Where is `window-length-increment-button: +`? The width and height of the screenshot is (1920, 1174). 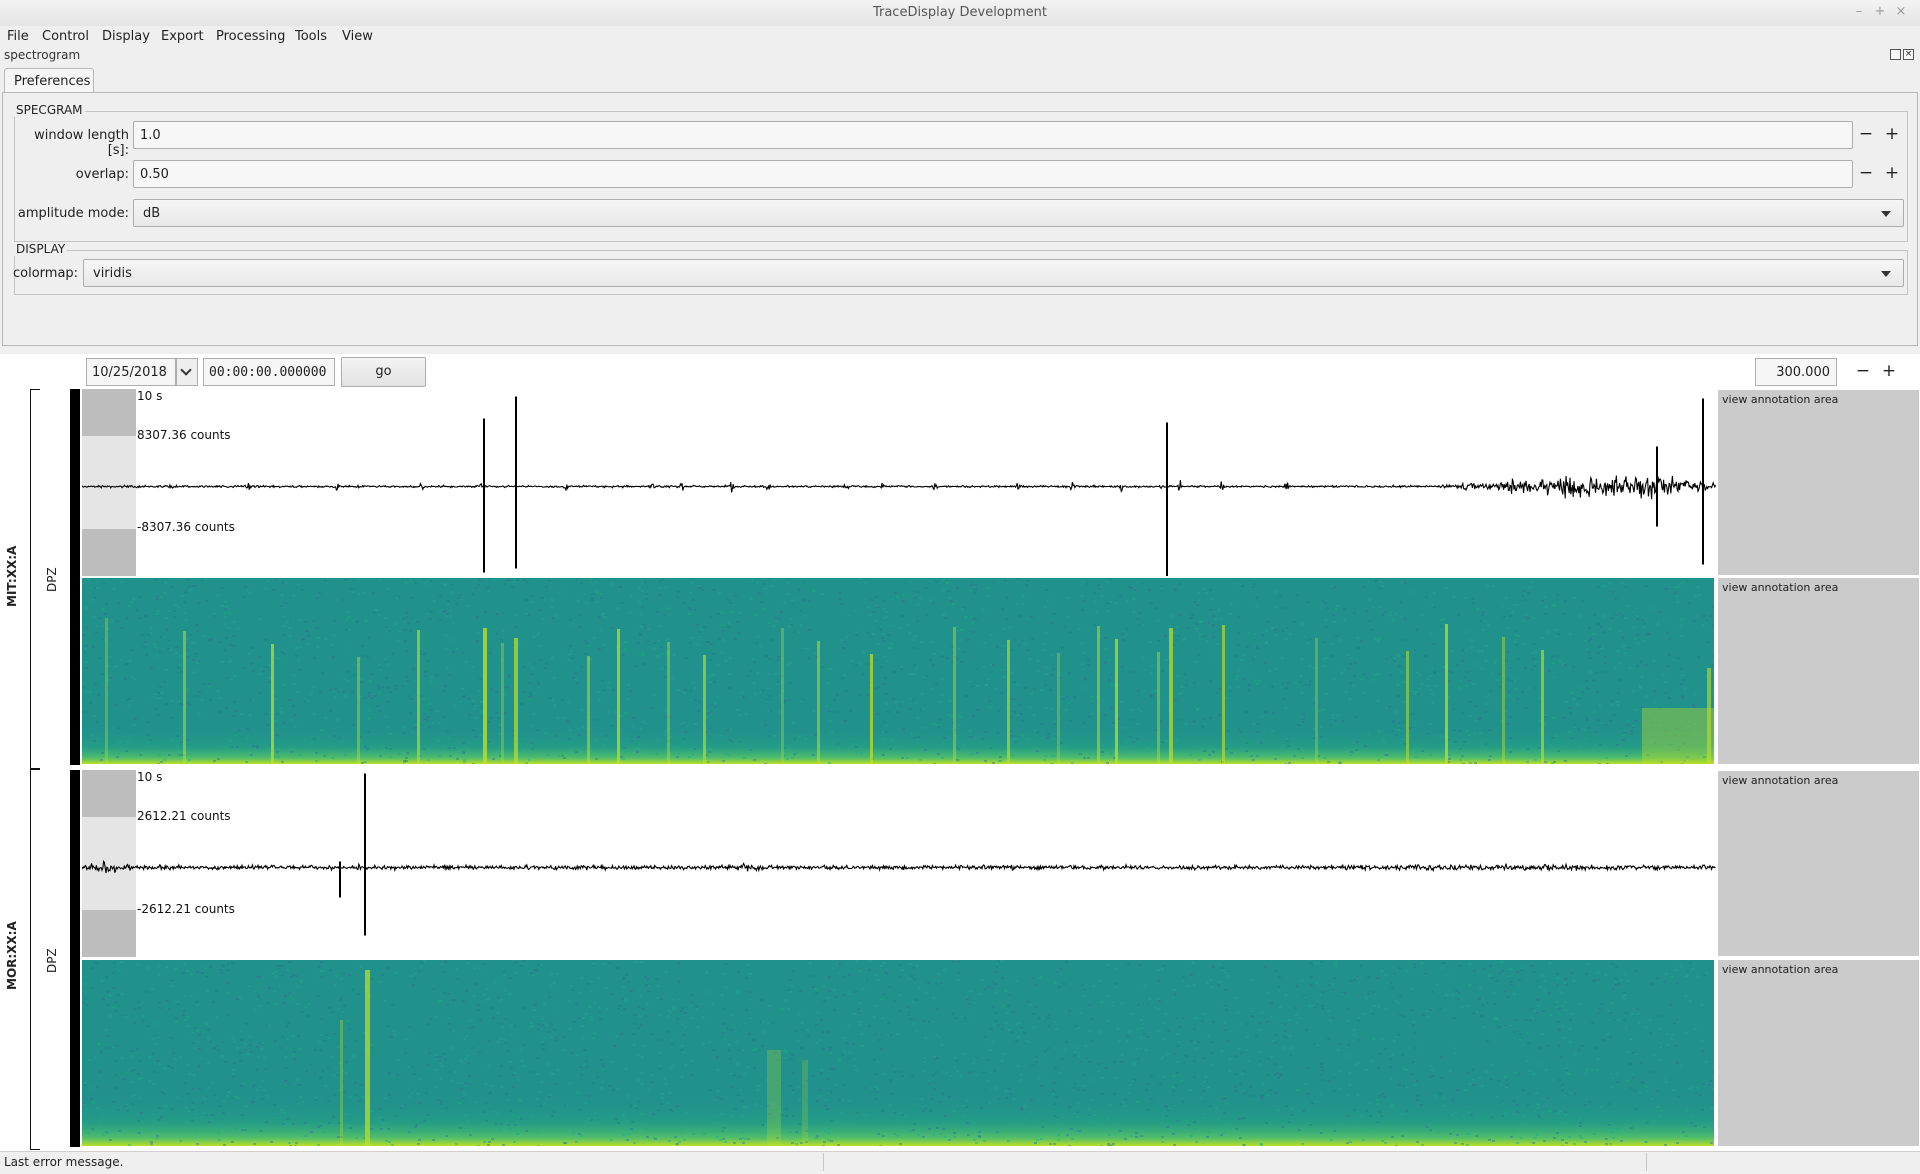 window-length-increment-button: + is located at coordinates (1892, 135).